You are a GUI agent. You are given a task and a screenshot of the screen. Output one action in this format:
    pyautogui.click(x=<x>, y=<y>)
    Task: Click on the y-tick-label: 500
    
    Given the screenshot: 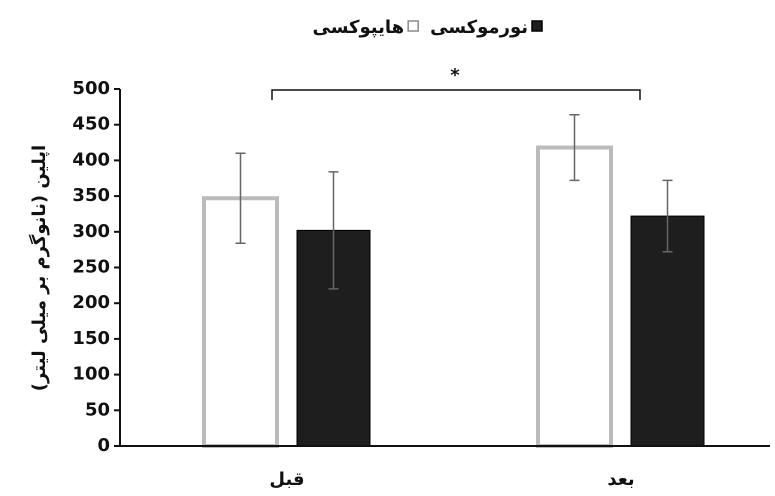 What is the action you would take?
    pyautogui.click(x=91, y=88)
    